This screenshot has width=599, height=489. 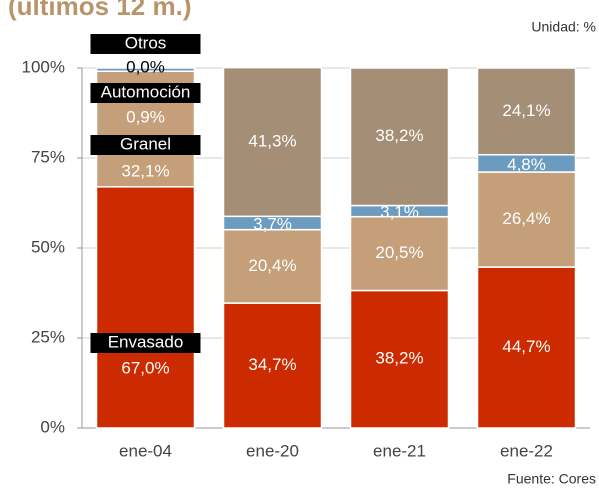 I want to click on value-label: 26,4%, so click(x=526, y=218).